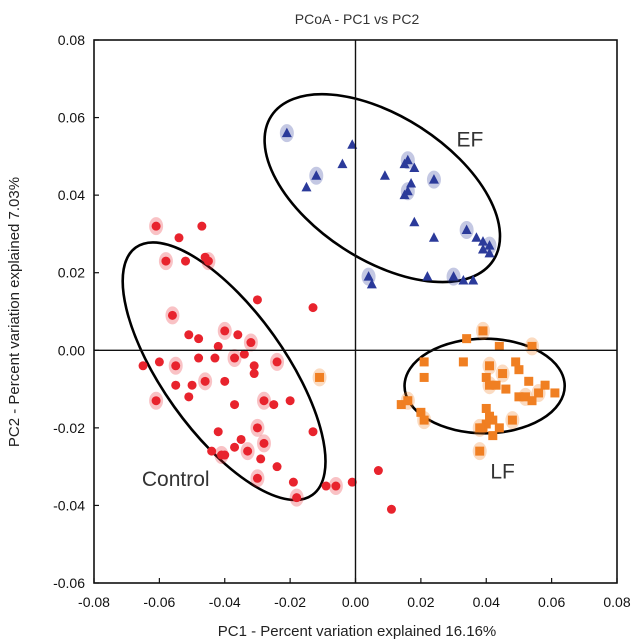 The height and width of the screenshot is (643, 643). I want to click on x-tick-label: 0.06, so click(551, 602).